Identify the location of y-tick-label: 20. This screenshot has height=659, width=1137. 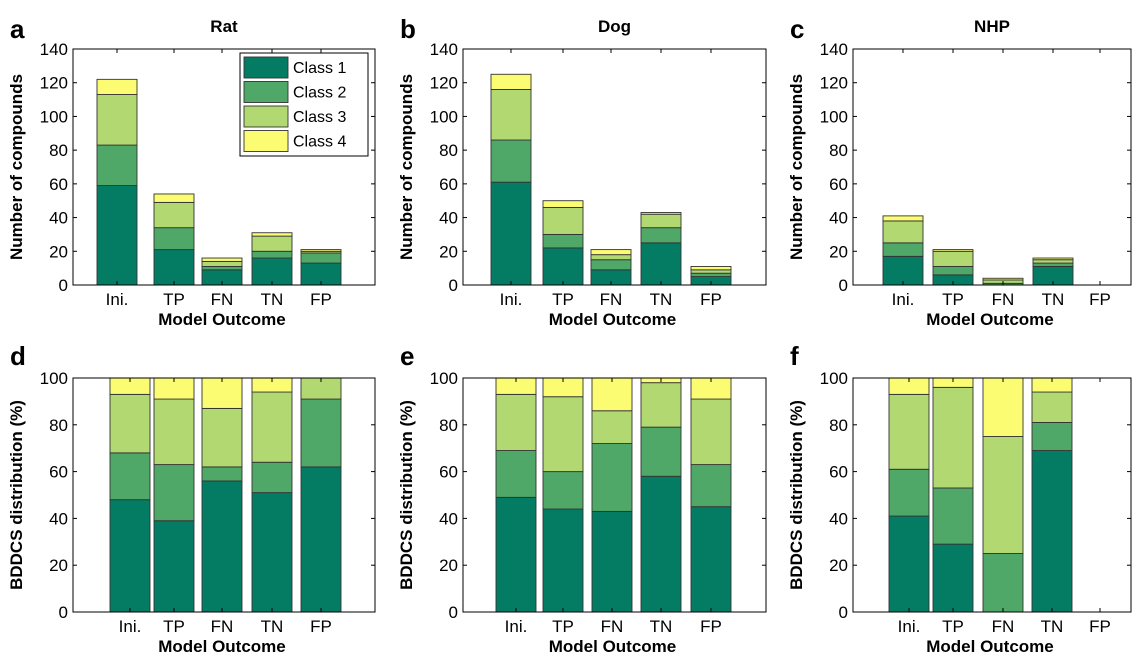
(448, 251).